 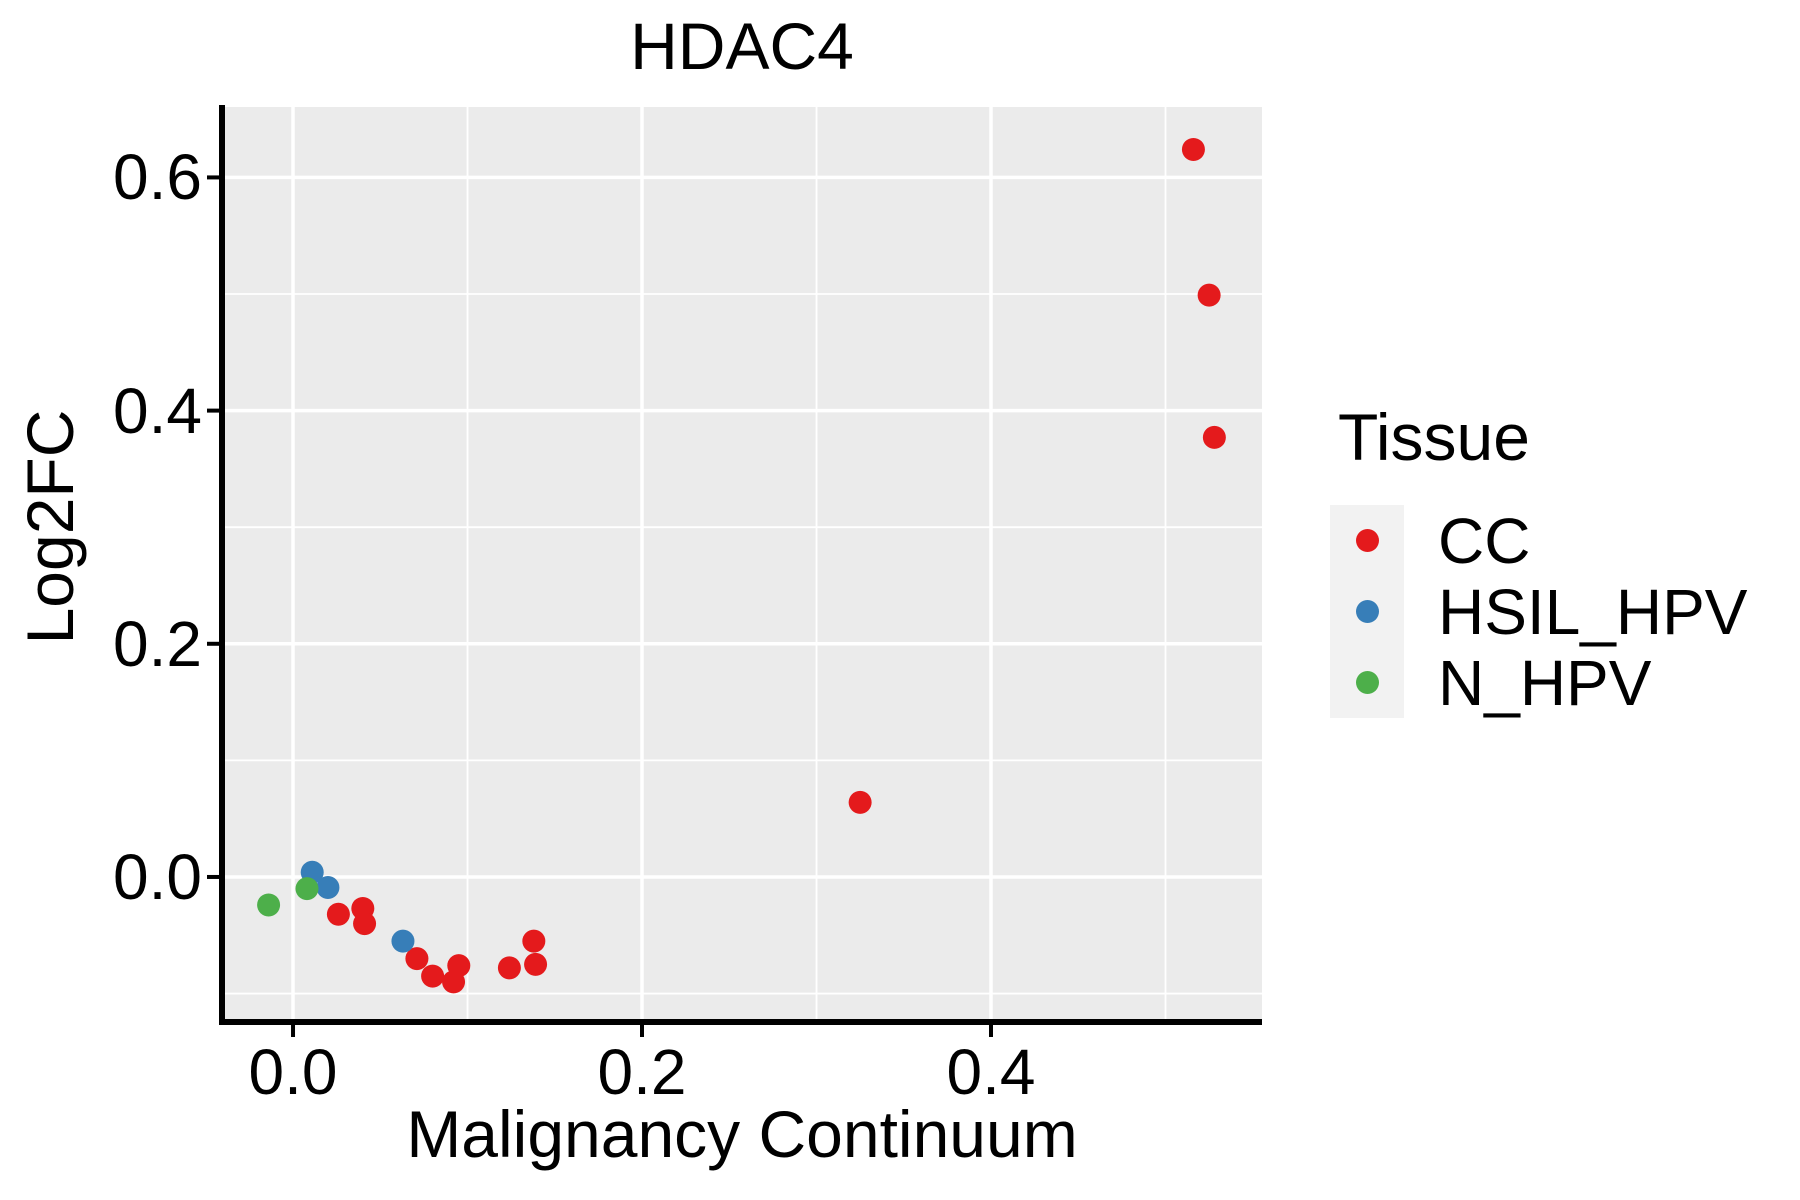 I want to click on legend-label-n_hpv: N_HPV, so click(x=1545, y=682).